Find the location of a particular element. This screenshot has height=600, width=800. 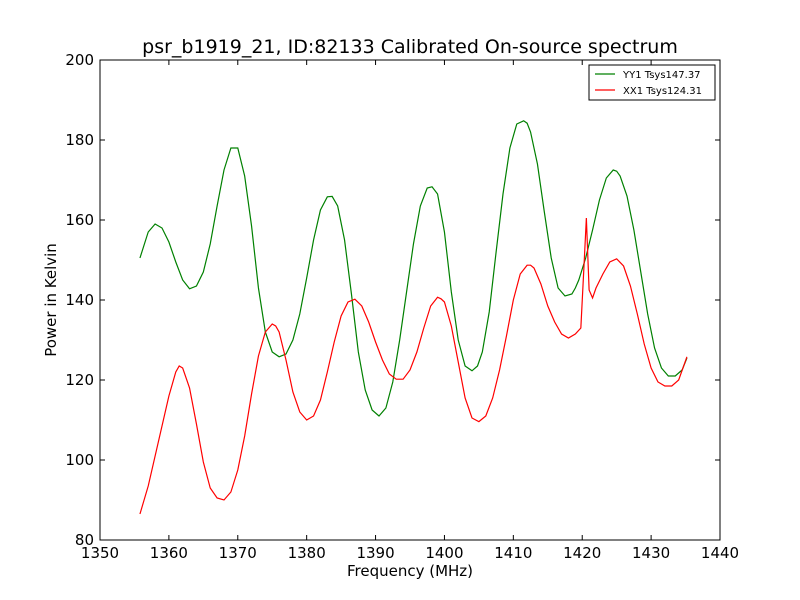

y-tick-label: 200 is located at coordinates (79, 60).